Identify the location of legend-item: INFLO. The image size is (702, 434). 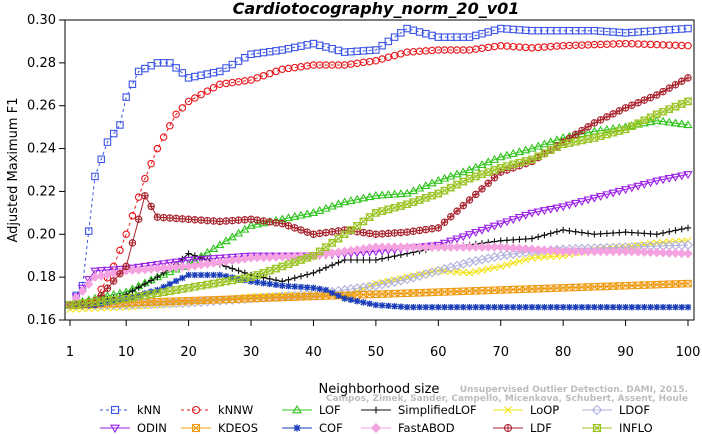
(617, 427).